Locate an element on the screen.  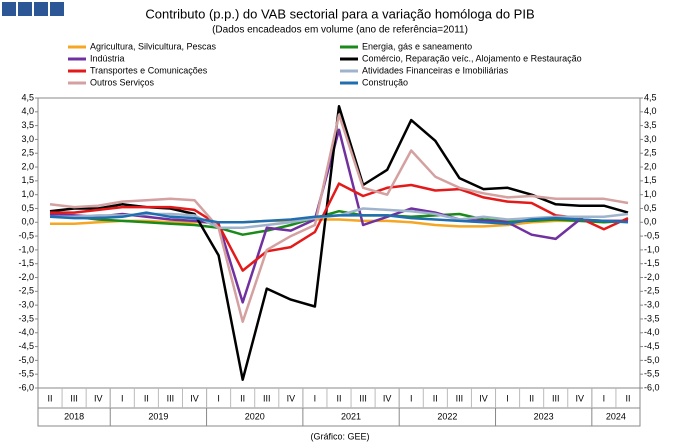
legend-label: Outros Serviços is located at coordinates (122, 82).